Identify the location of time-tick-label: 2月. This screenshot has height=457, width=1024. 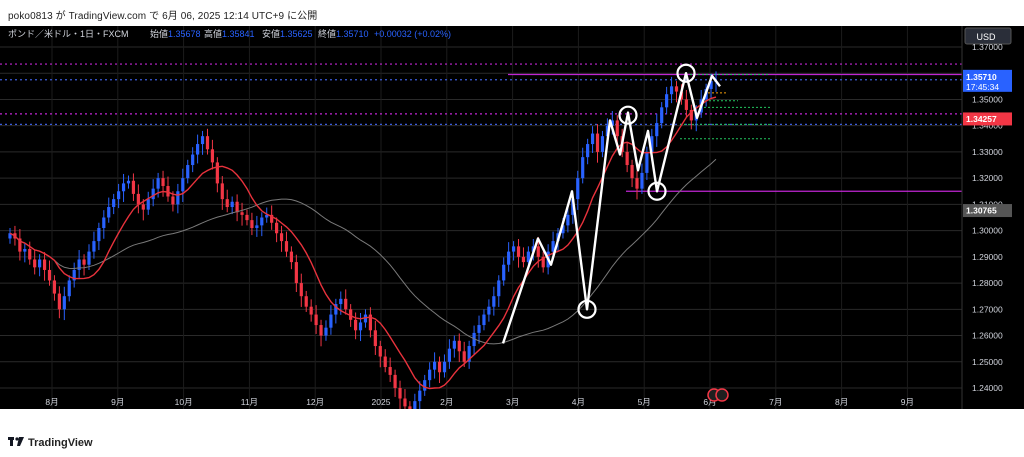
(446, 402).